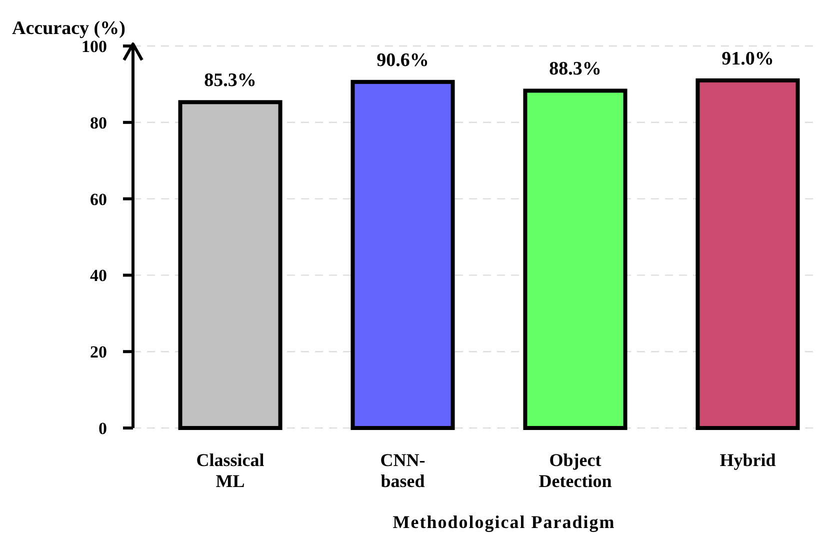 Image resolution: width=819 pixels, height=537 pixels. What do you see at coordinates (69, 28) in the screenshot?
I see `y-axis-title: Accuracy (%)` at bounding box center [69, 28].